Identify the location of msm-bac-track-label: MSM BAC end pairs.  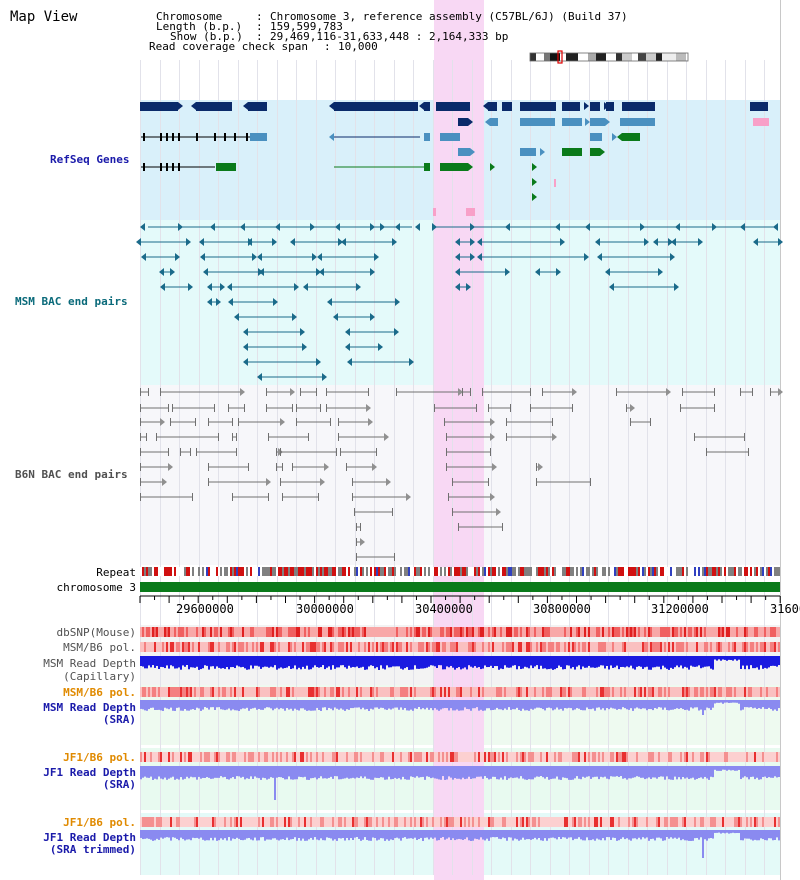
(71, 301).